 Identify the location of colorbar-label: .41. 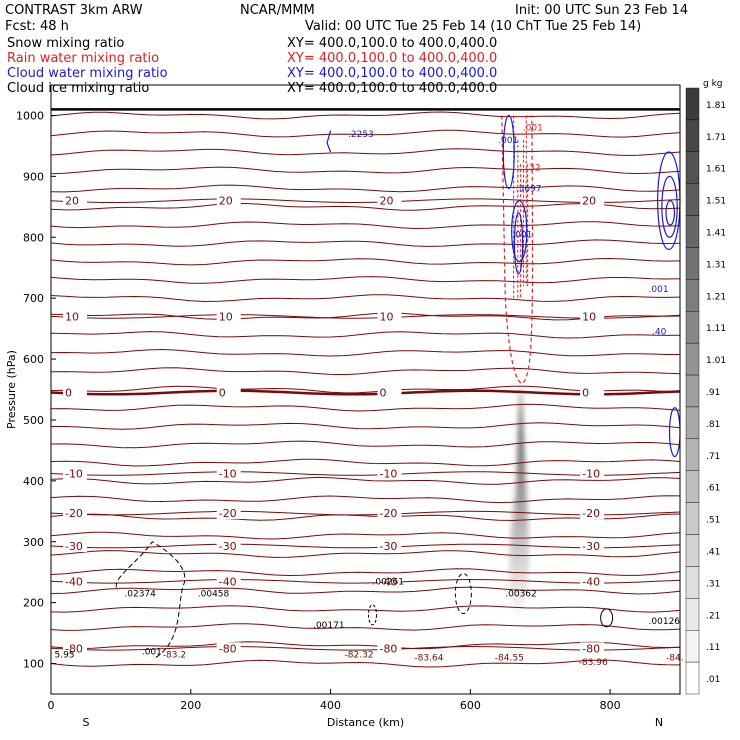
(713, 552).